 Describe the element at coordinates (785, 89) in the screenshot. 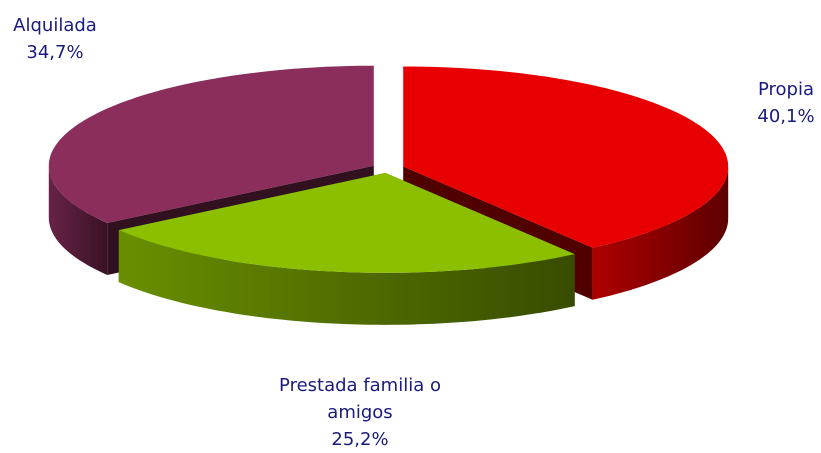

I see `category-label: Propia` at that location.